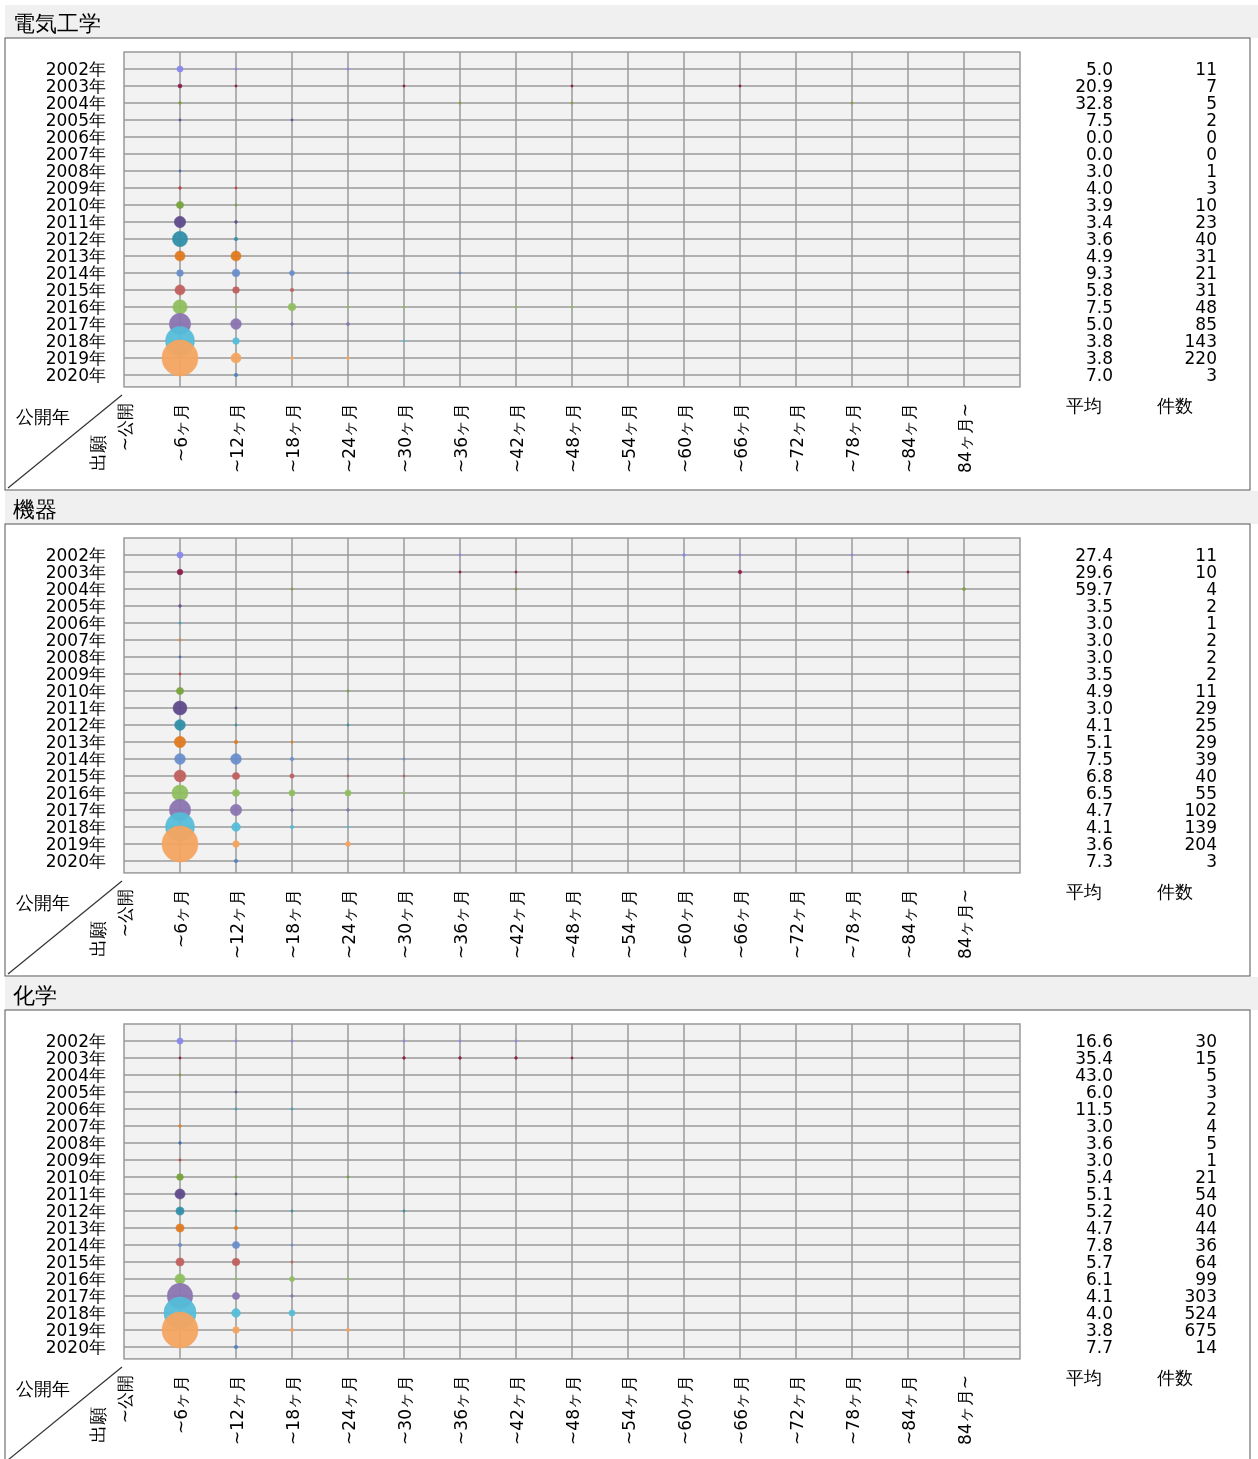  What do you see at coordinates (1206, 1211) in the screenshot?
I see `text: 40` at bounding box center [1206, 1211].